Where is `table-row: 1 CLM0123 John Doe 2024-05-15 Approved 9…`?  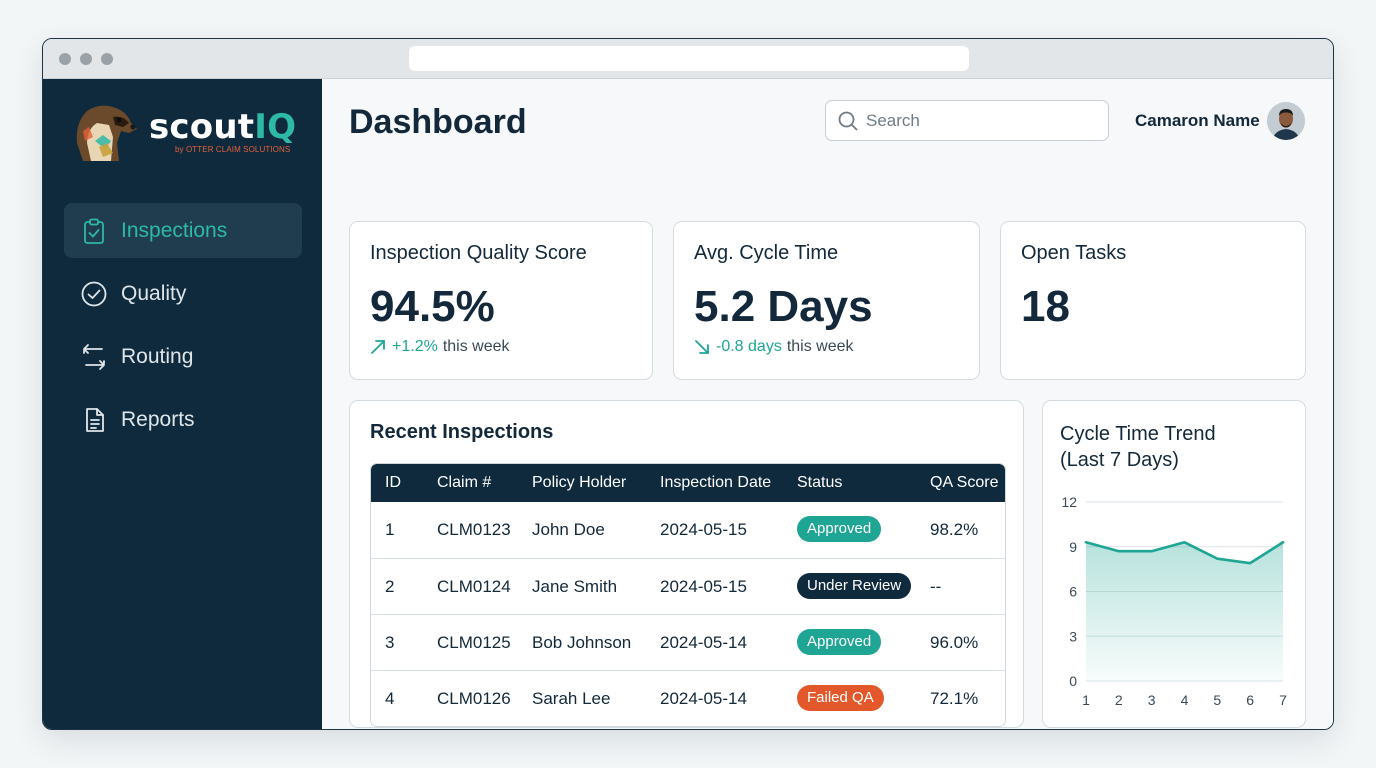 table-row: 1 CLM0123 John Doe 2024-05-15 Approved 9… is located at coordinates (688, 530).